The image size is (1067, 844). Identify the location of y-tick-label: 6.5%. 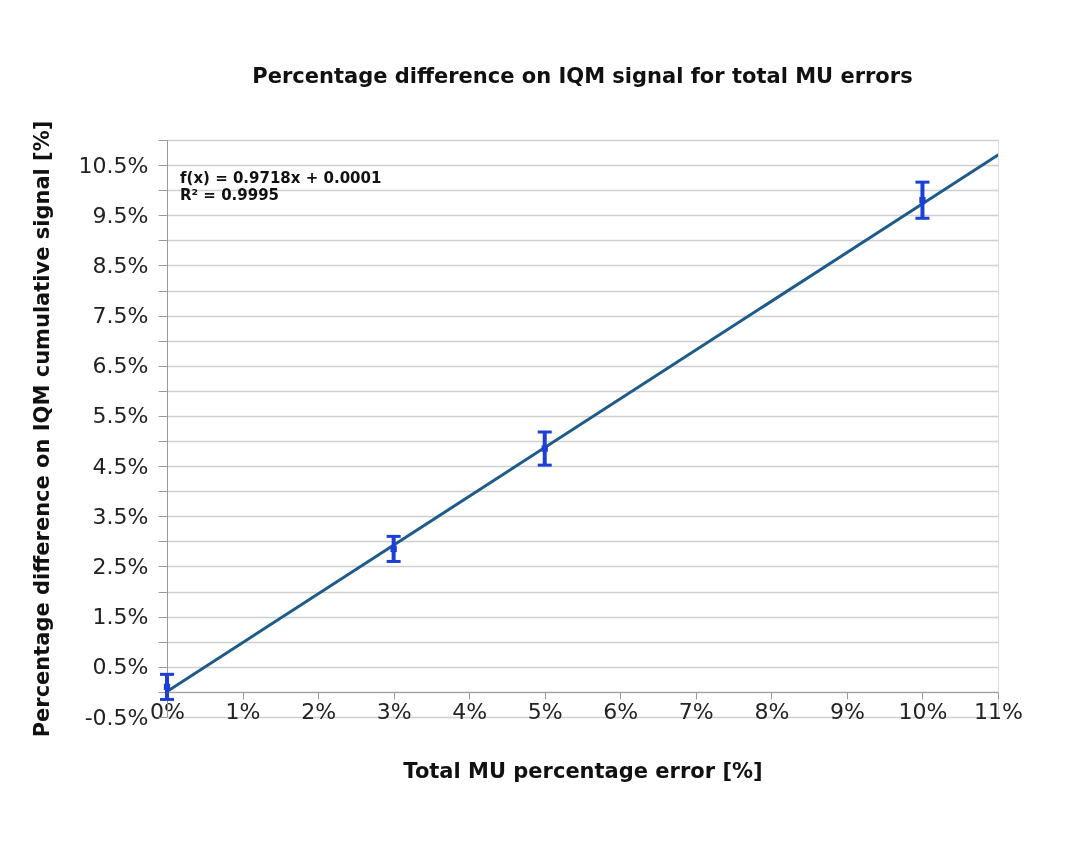
(120, 366).